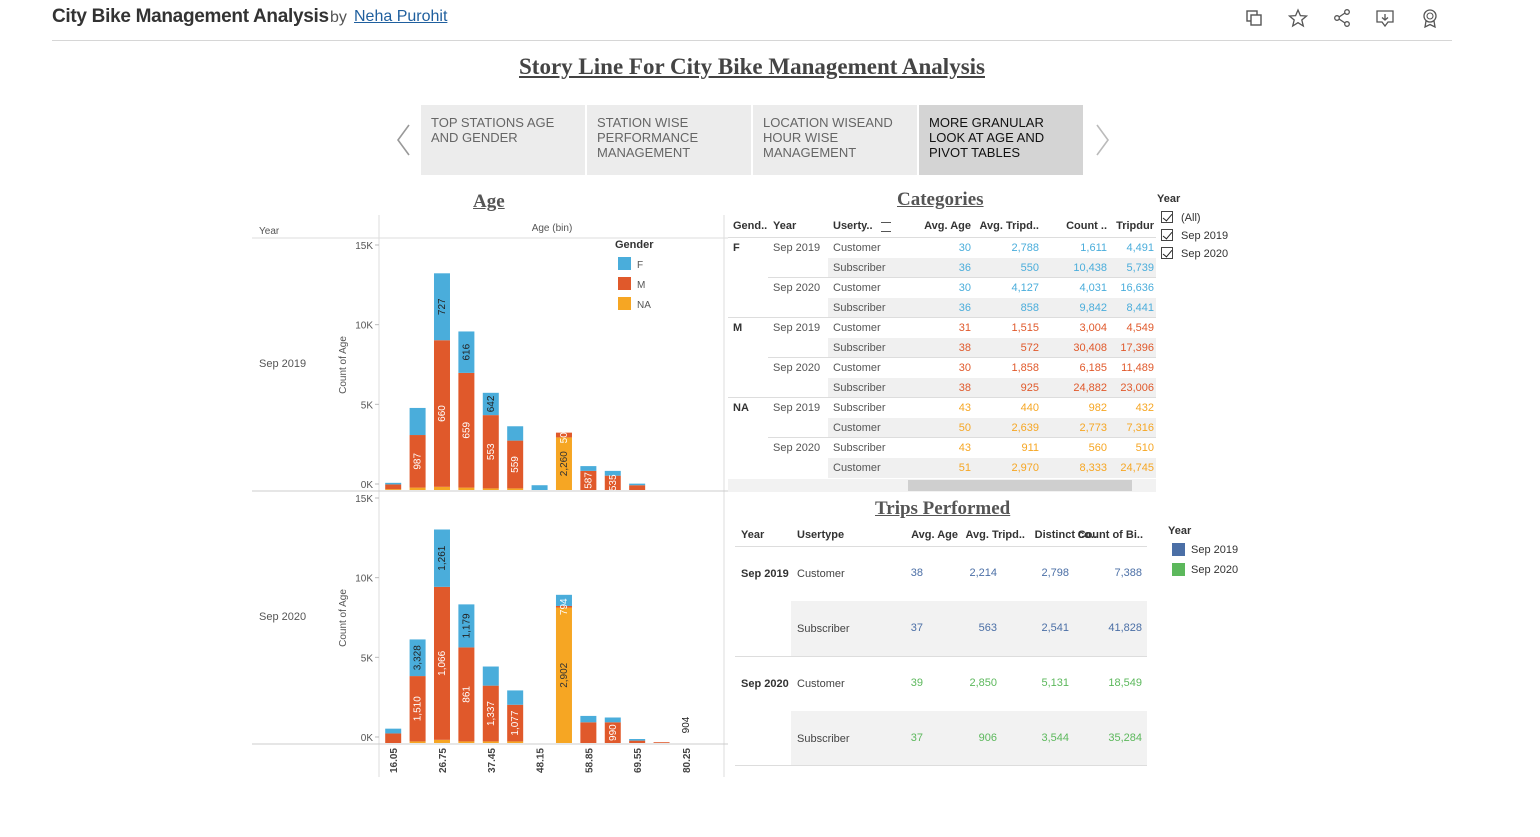  I want to click on panel-year-label: Sep 2020, so click(282, 617).